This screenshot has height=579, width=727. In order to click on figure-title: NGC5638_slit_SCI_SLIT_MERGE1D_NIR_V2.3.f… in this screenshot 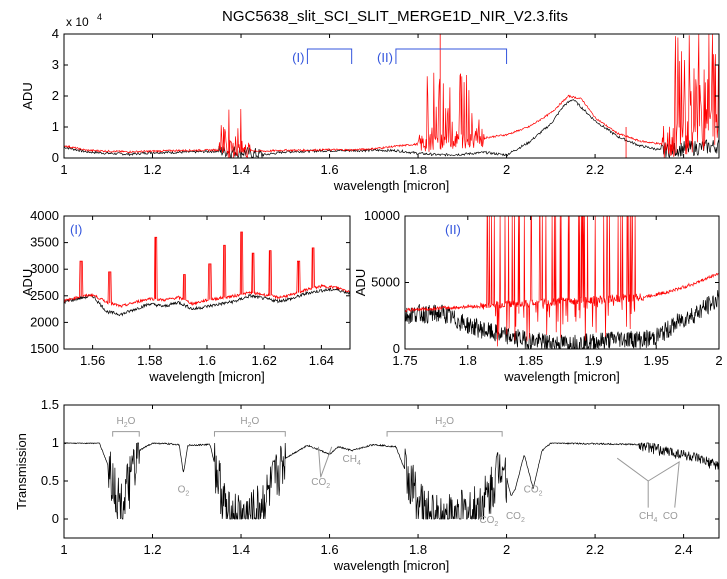, I will do `click(395, 16)`.